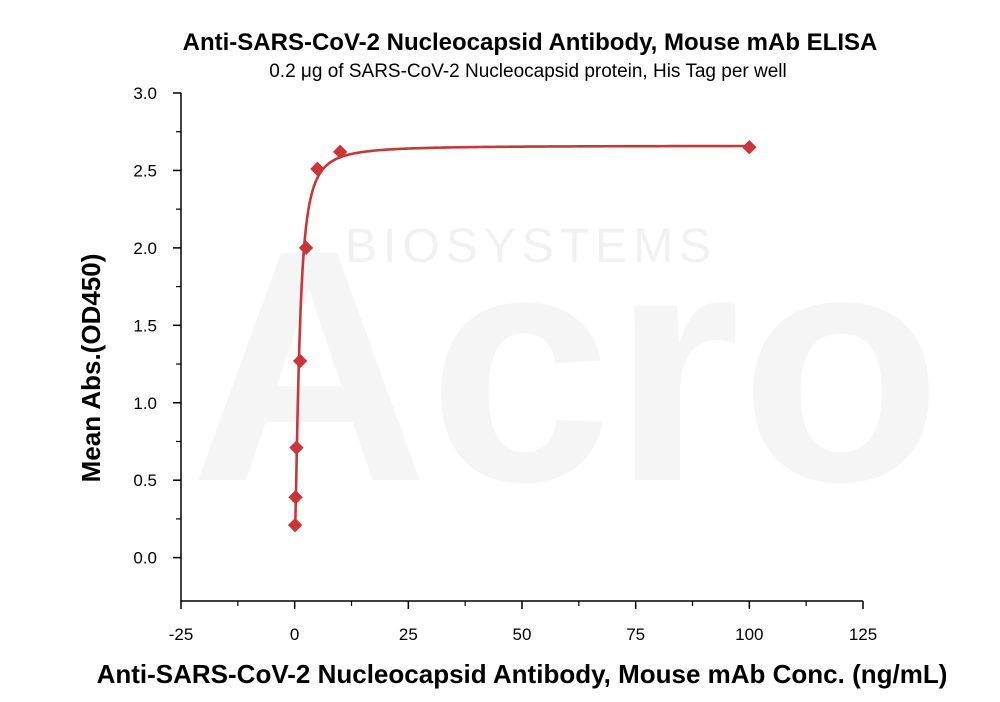 This screenshot has width=1000, height=702. I want to click on y-tick-label: 1.5, so click(145, 325).